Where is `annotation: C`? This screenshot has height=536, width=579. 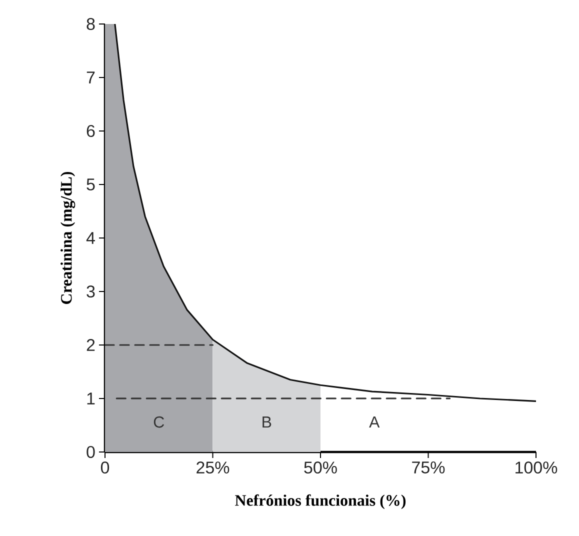 annotation: C is located at coordinates (159, 422).